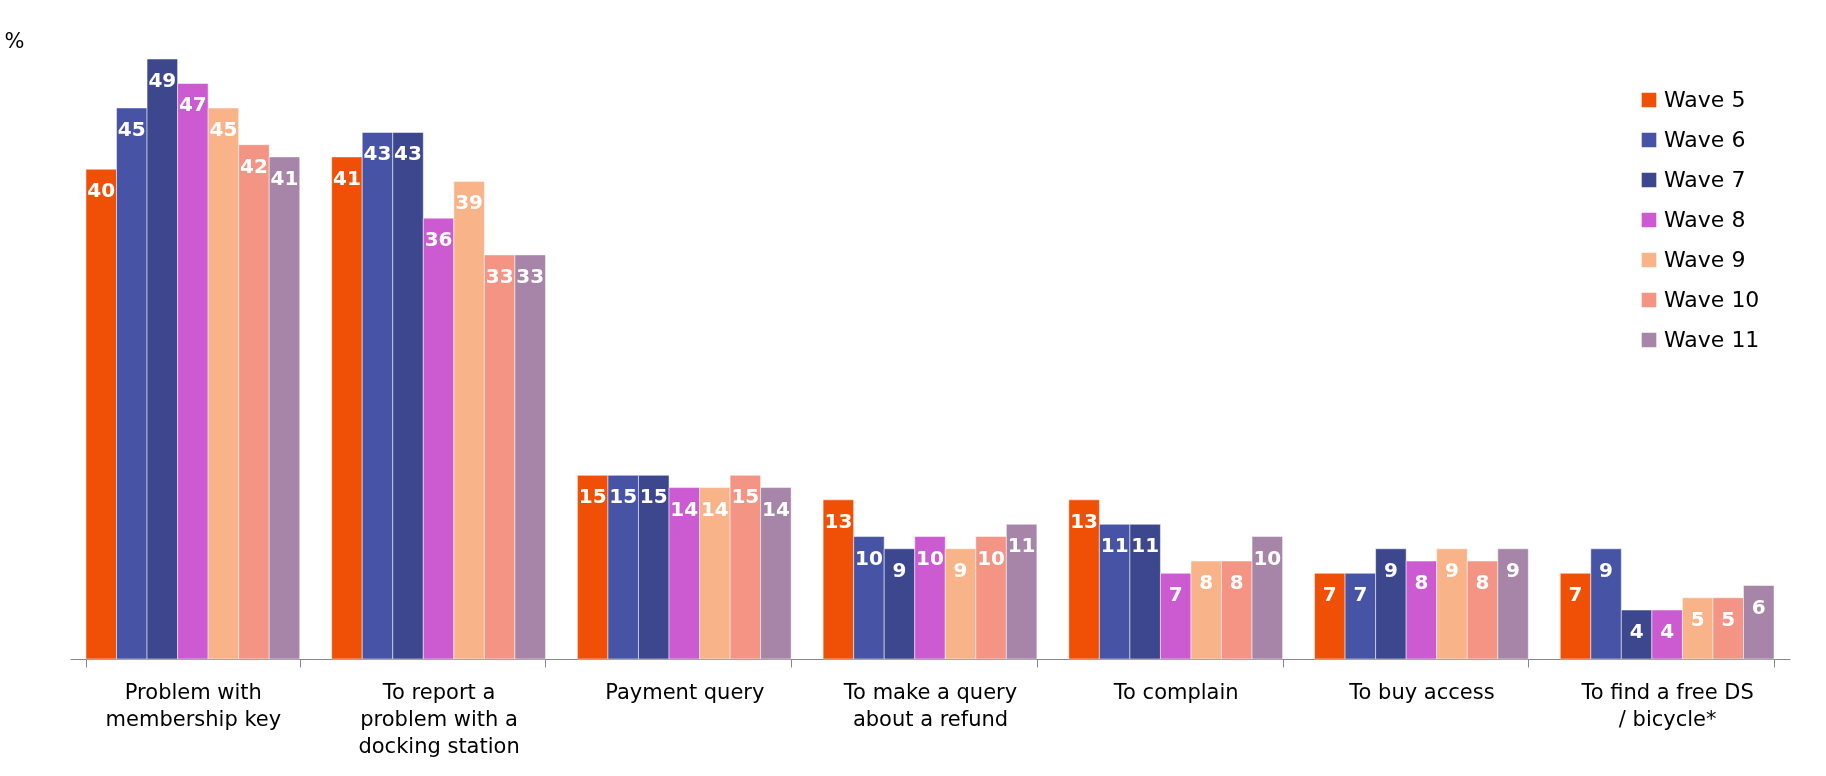 Image resolution: width=1826 pixels, height=776 pixels. Describe the element at coordinates (1712, 299) in the screenshot. I see `legend-label: Wave 10` at that location.